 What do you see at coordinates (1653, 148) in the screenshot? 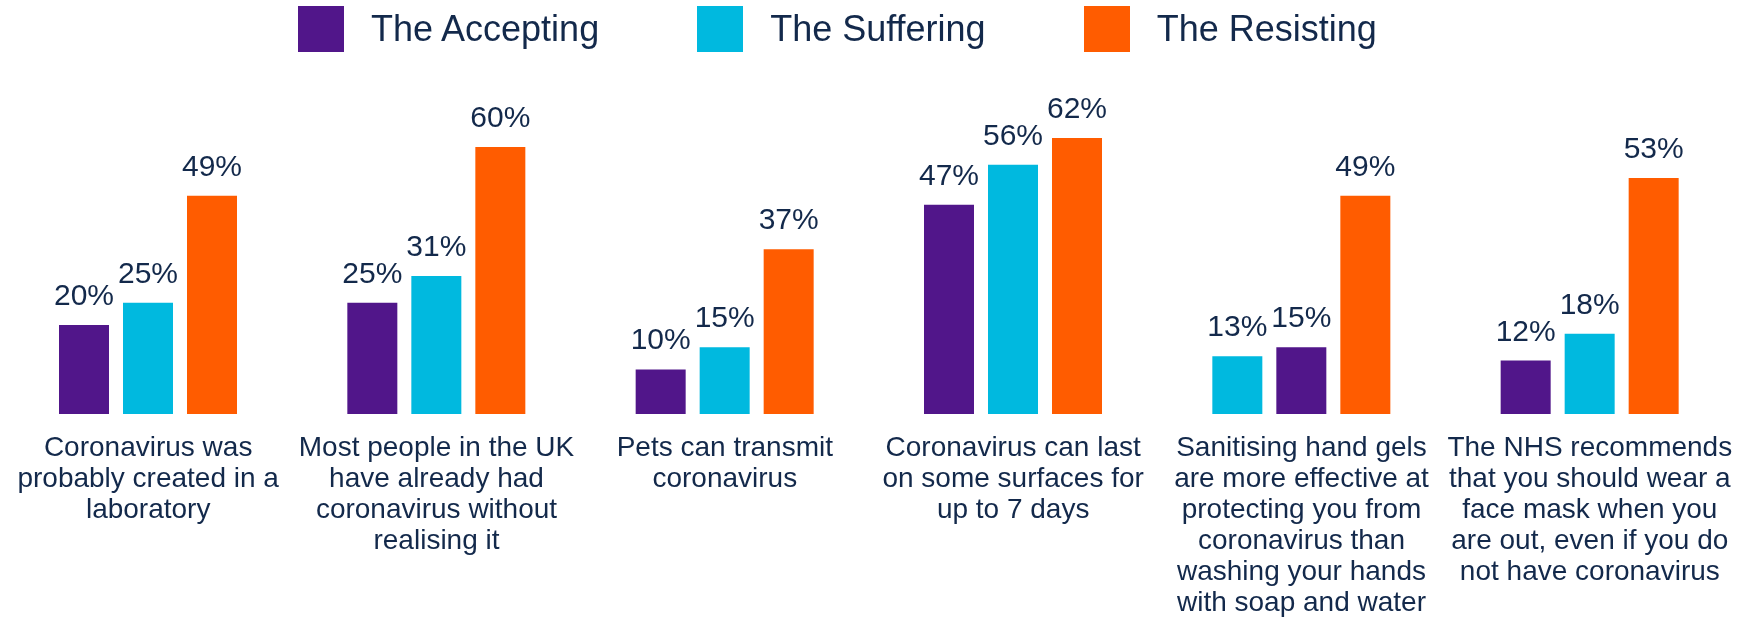
I see `data-label: 53%` at bounding box center [1653, 148].